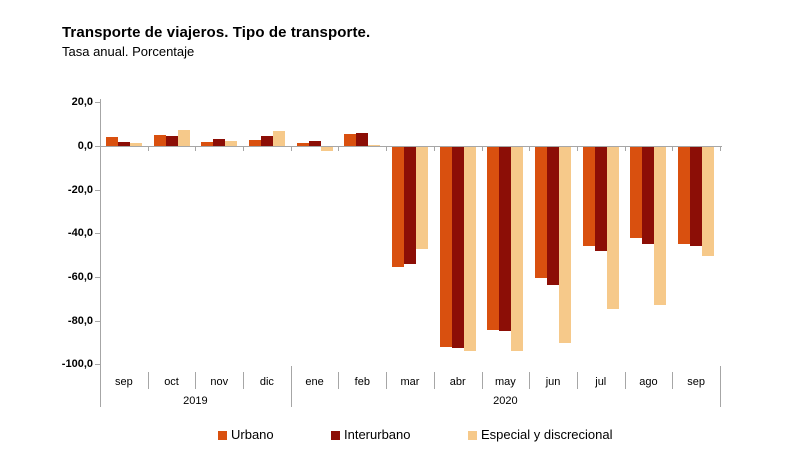 This screenshot has width=800, height=453. Describe the element at coordinates (648, 382) in the screenshot. I see `x-tick-label-ago-2020: ago` at that location.